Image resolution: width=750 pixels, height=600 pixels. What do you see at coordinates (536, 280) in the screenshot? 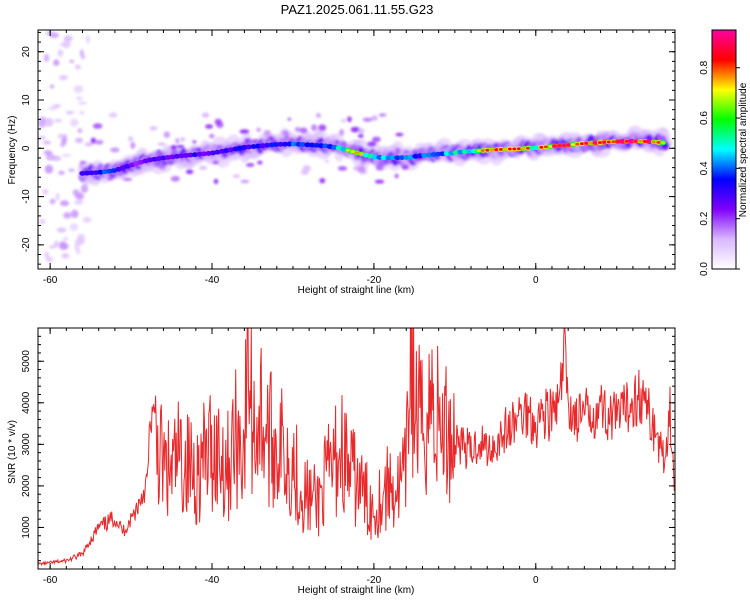
I see `spectrogram-x-tick-label: 0` at bounding box center [536, 280].